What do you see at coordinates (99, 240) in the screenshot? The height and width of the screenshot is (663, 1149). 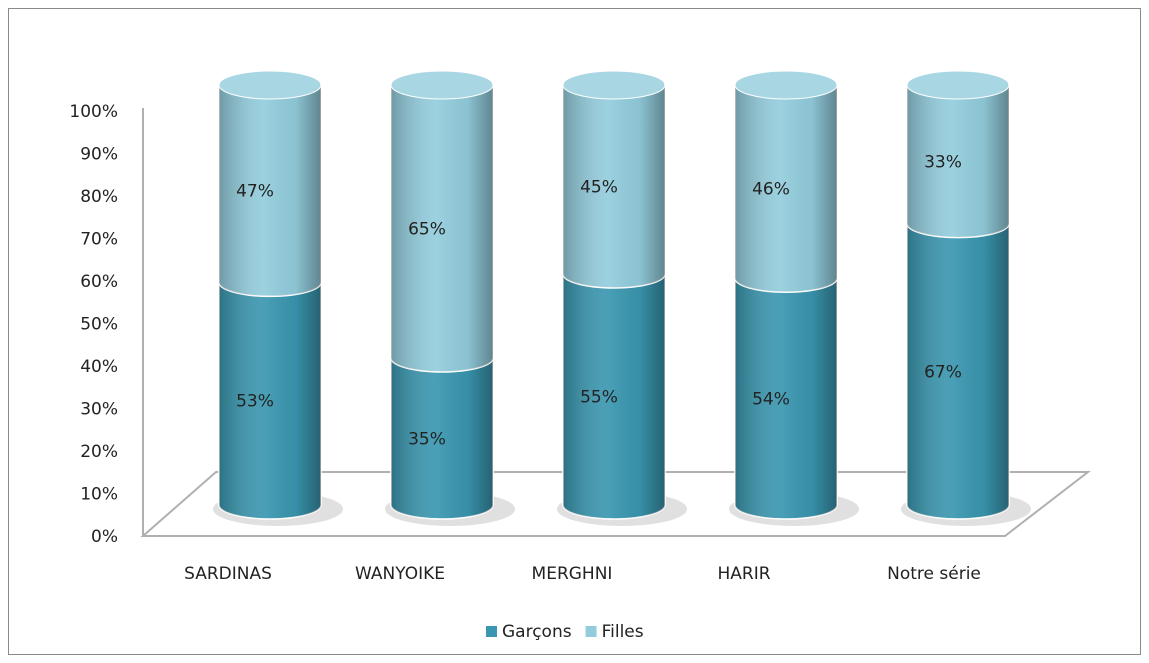 I see `y-tick-label: 70%` at bounding box center [99, 240].